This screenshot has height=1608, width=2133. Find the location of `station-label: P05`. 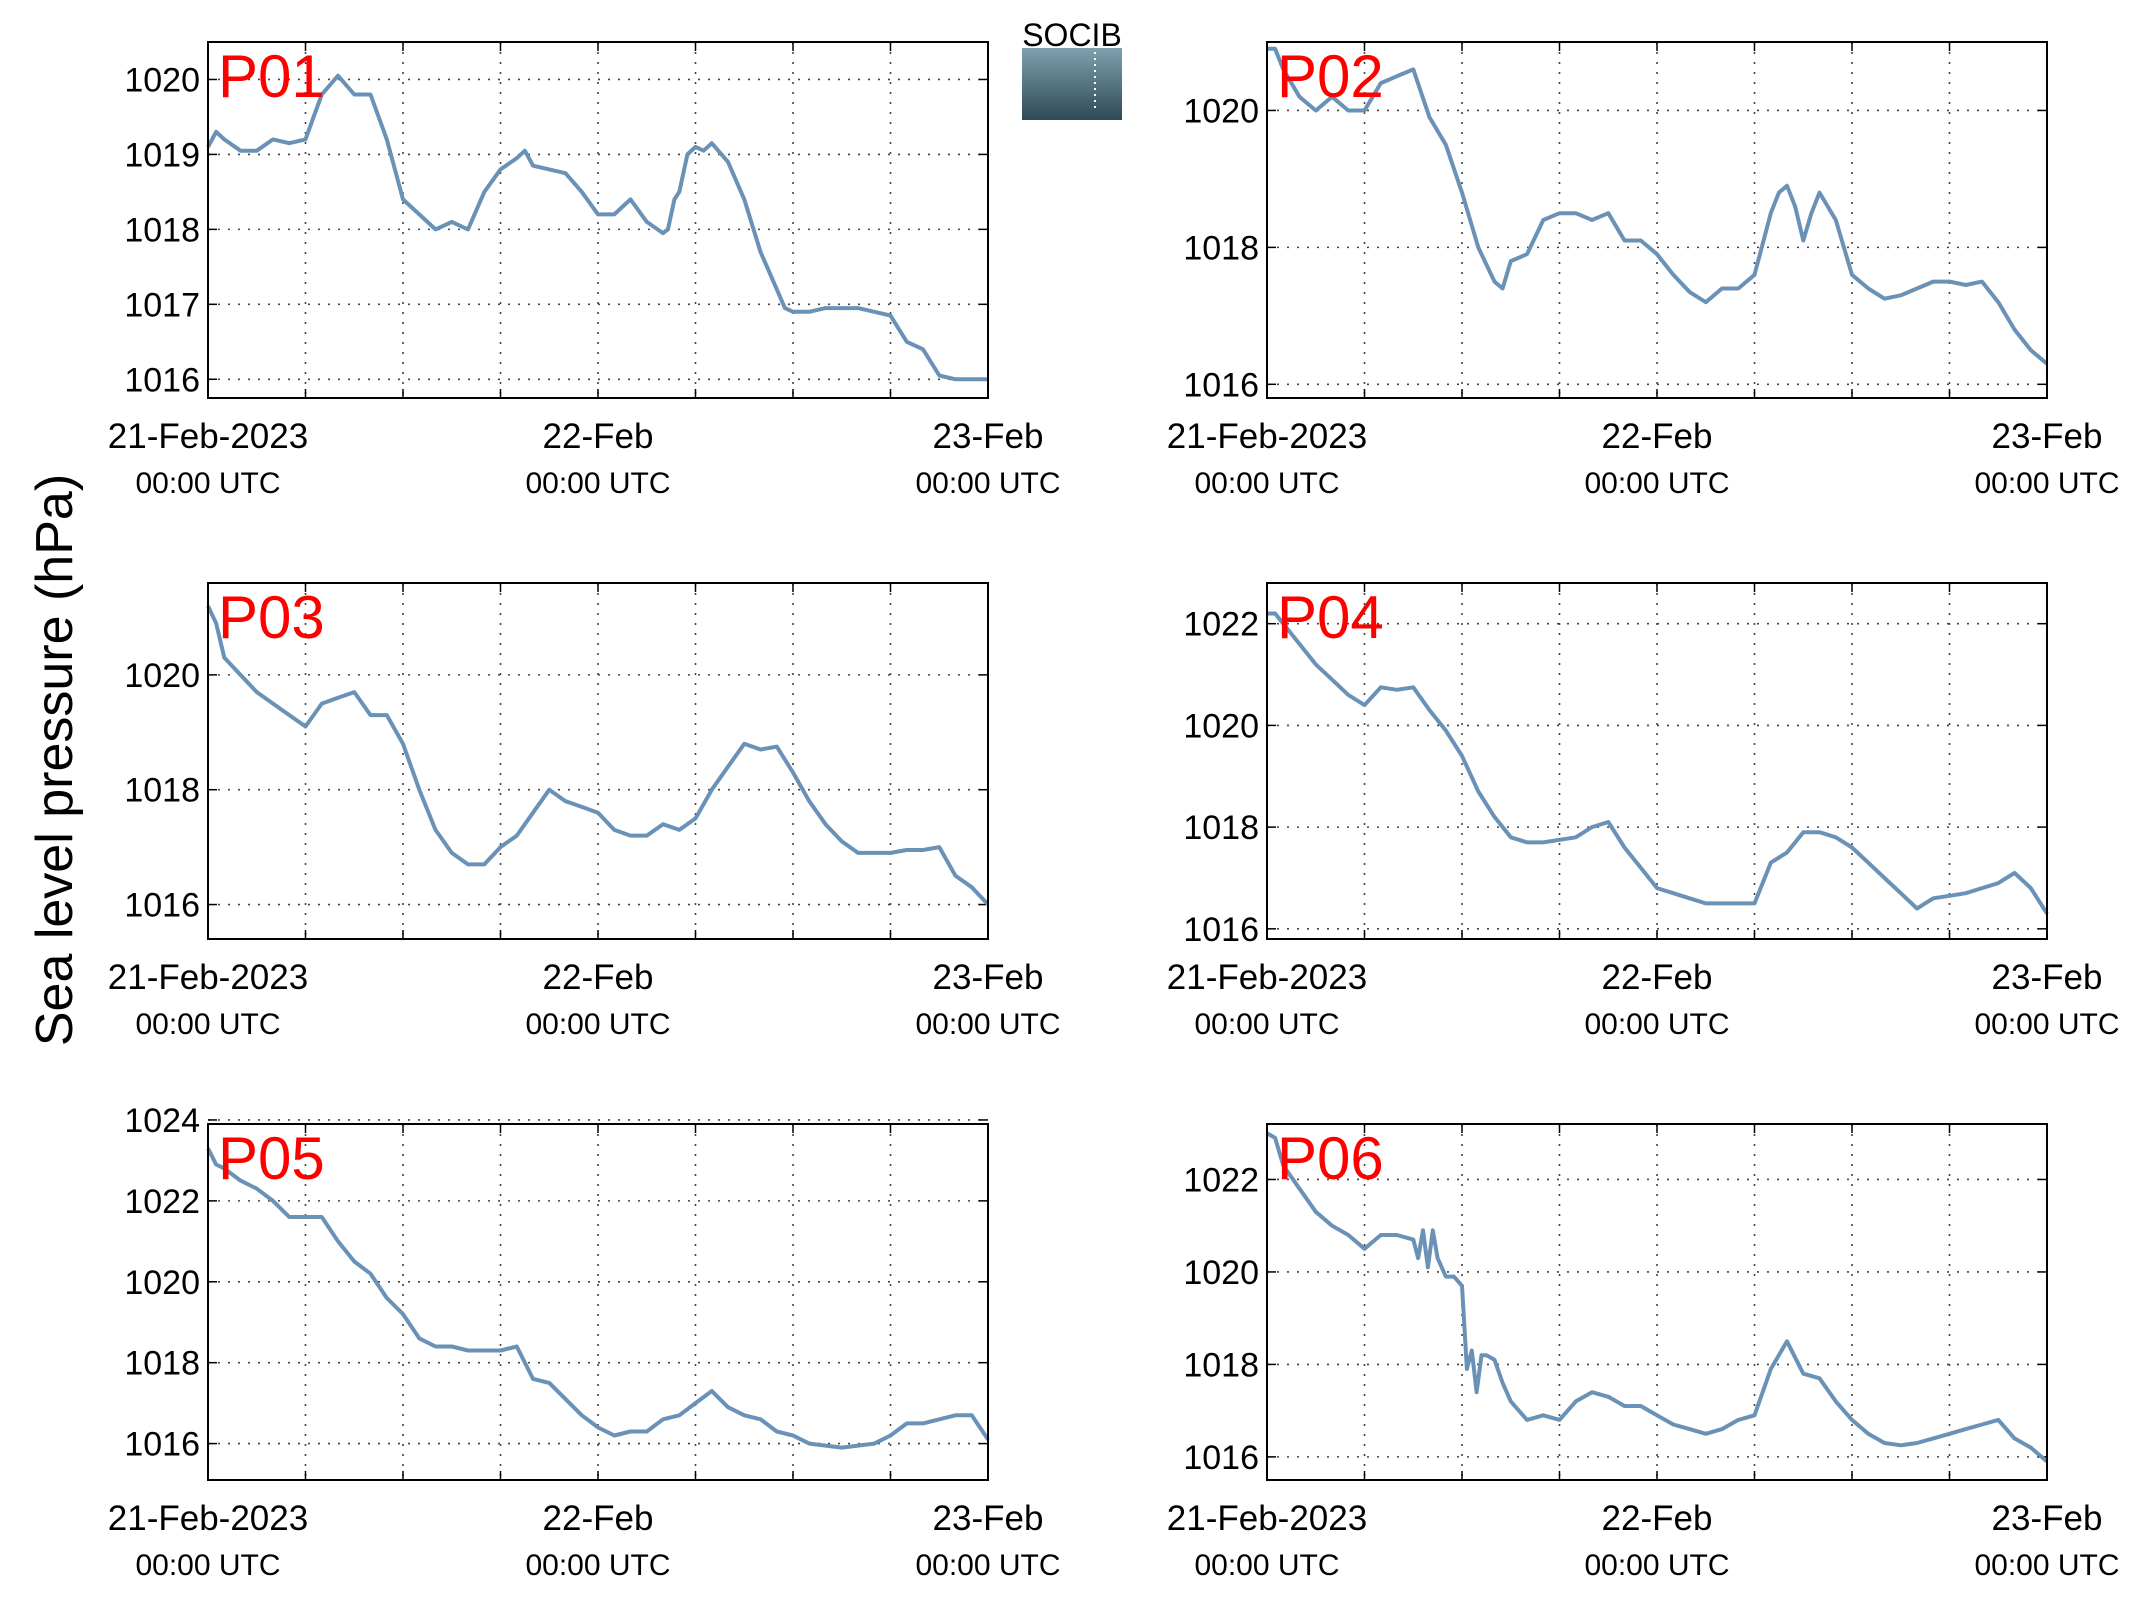

station-label: P05 is located at coordinates (271, 1158).